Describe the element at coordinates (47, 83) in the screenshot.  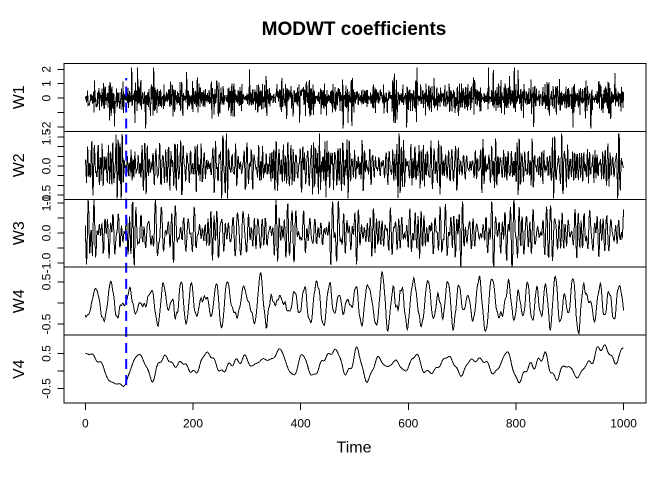
I see `svg-text: 1` at that location.